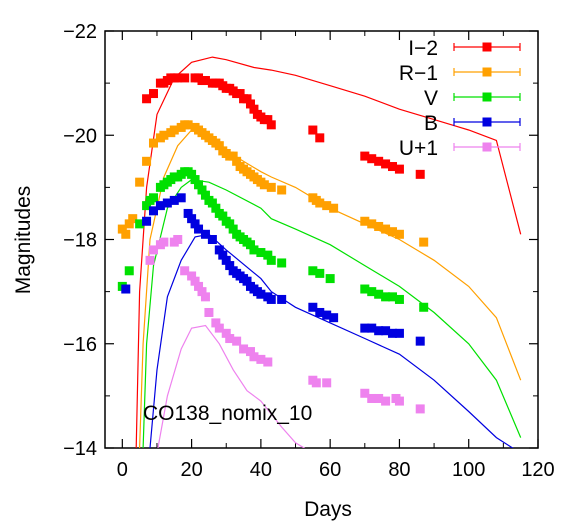 The height and width of the screenshot is (527, 565). I want to click on x-tick-label: 40, so click(261, 470).